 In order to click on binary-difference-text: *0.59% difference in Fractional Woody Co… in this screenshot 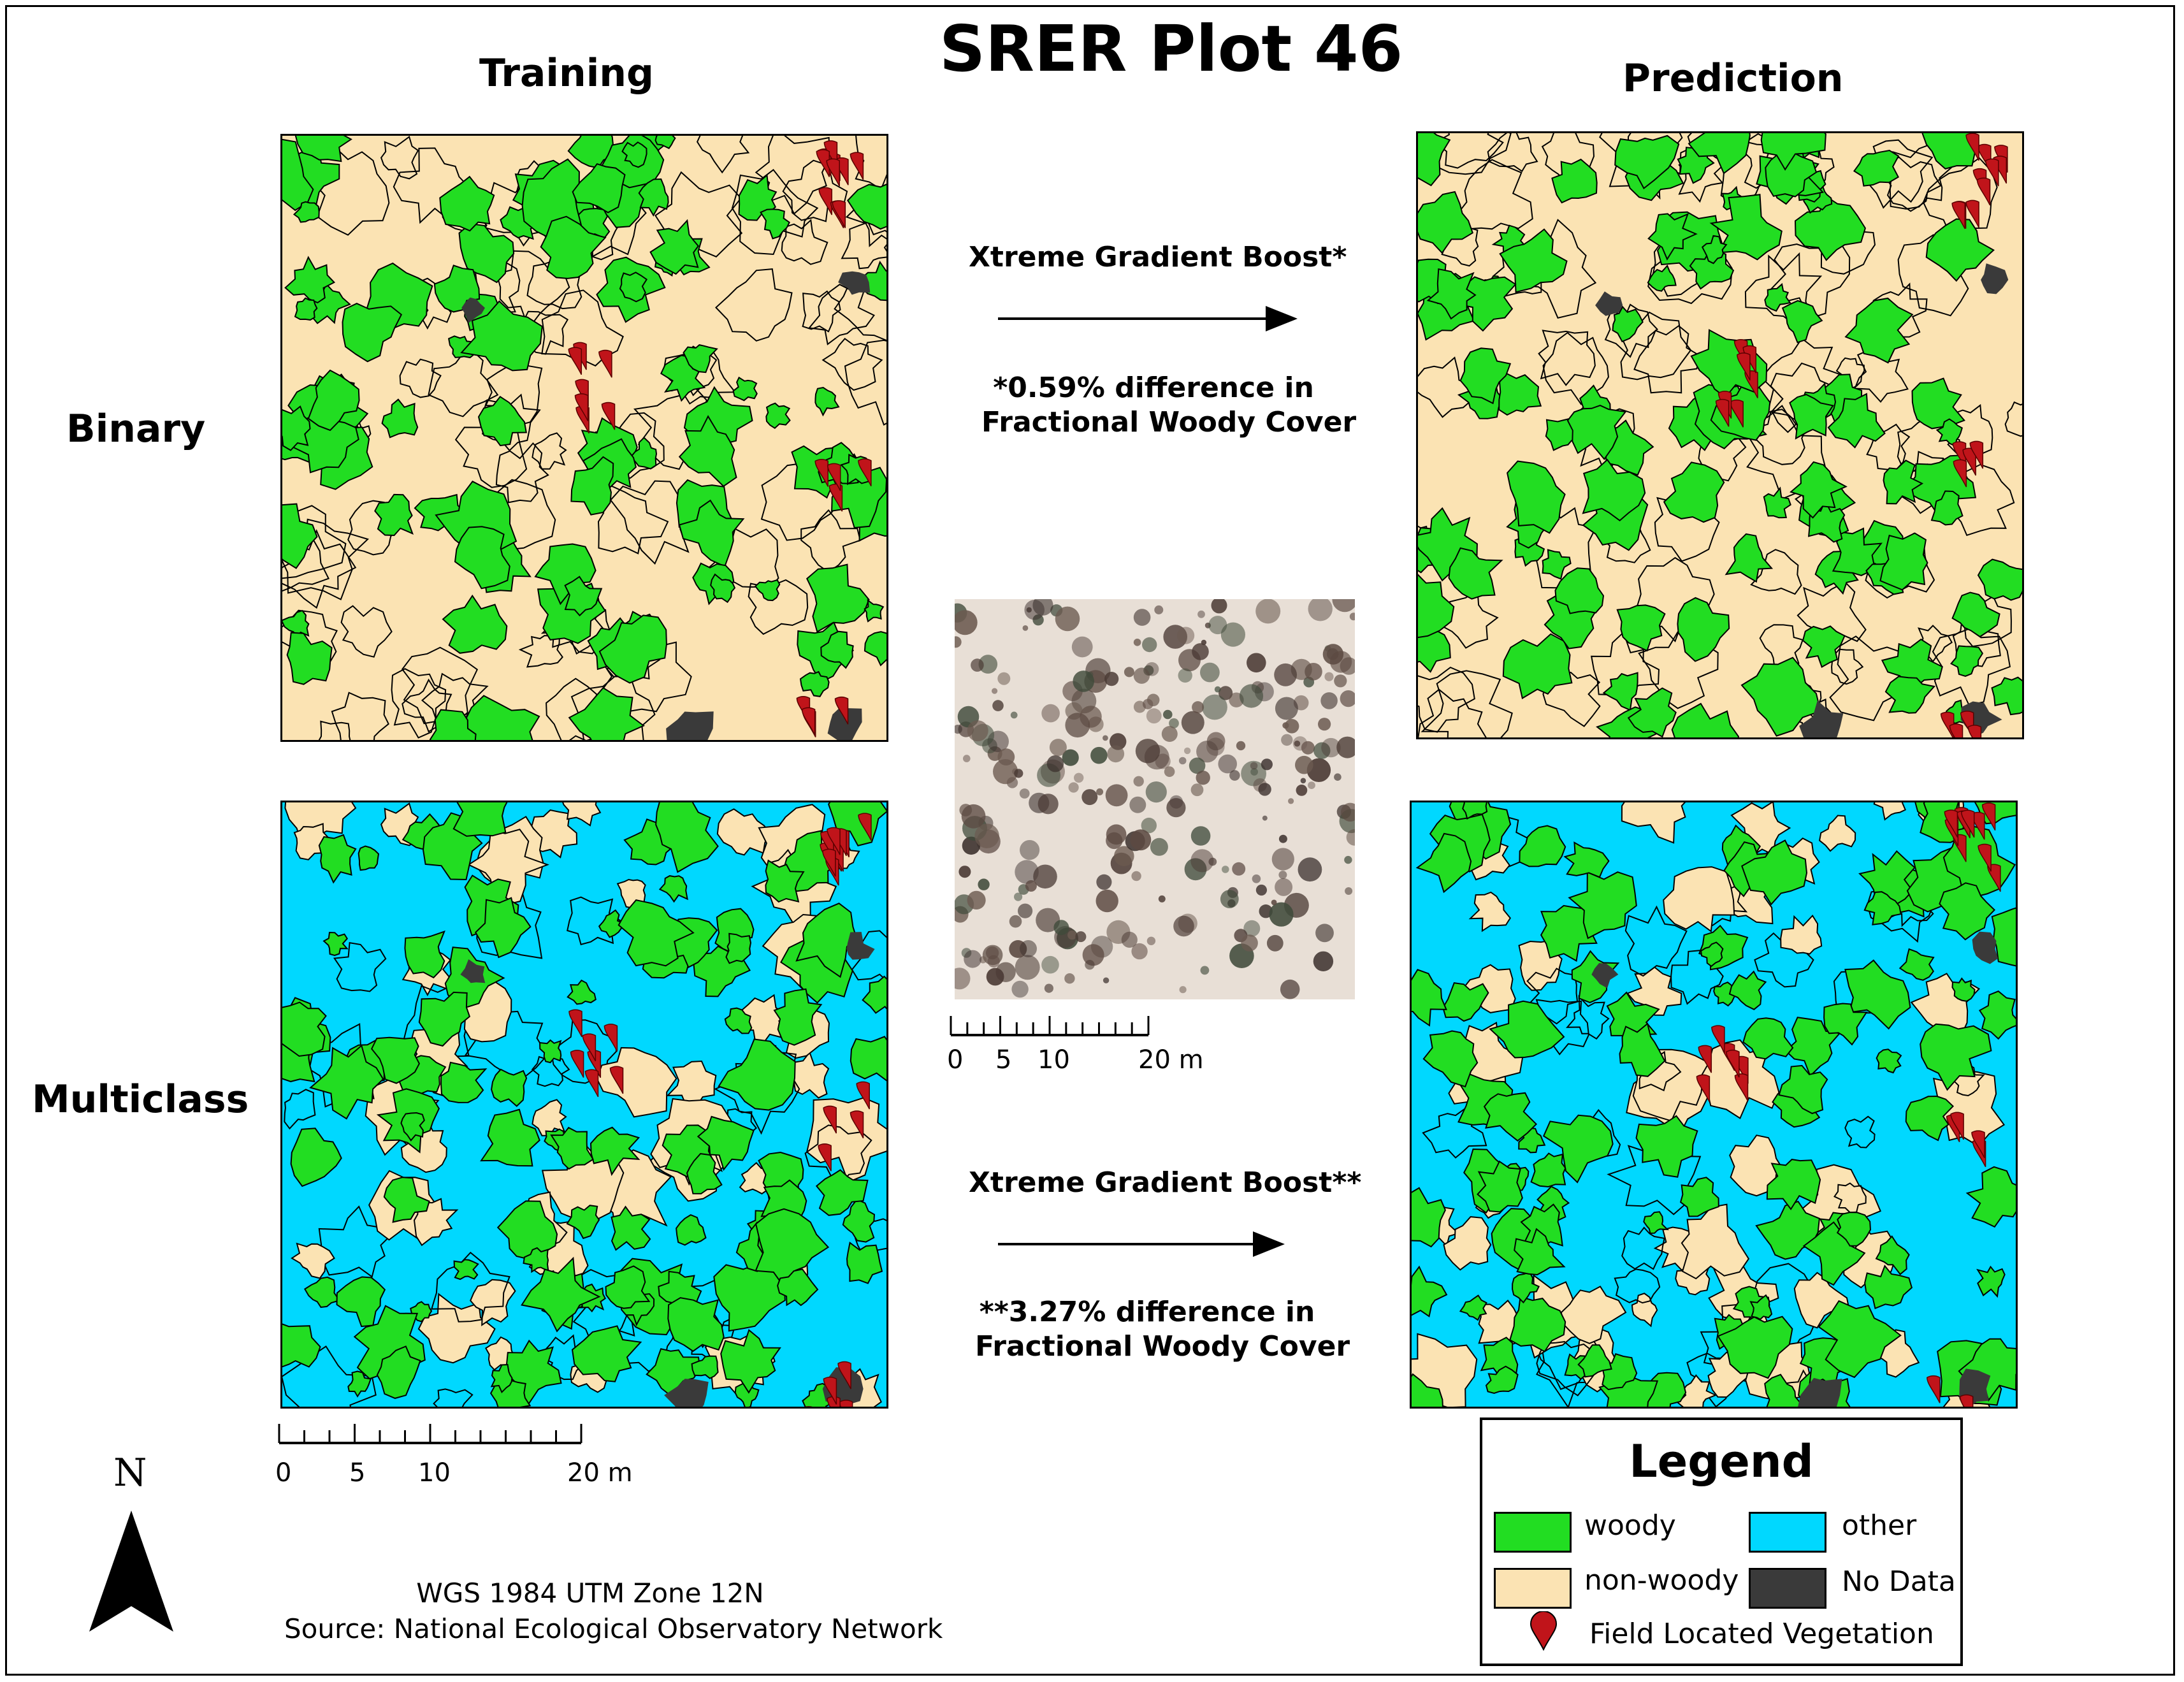, I will do `click(1169, 405)`.